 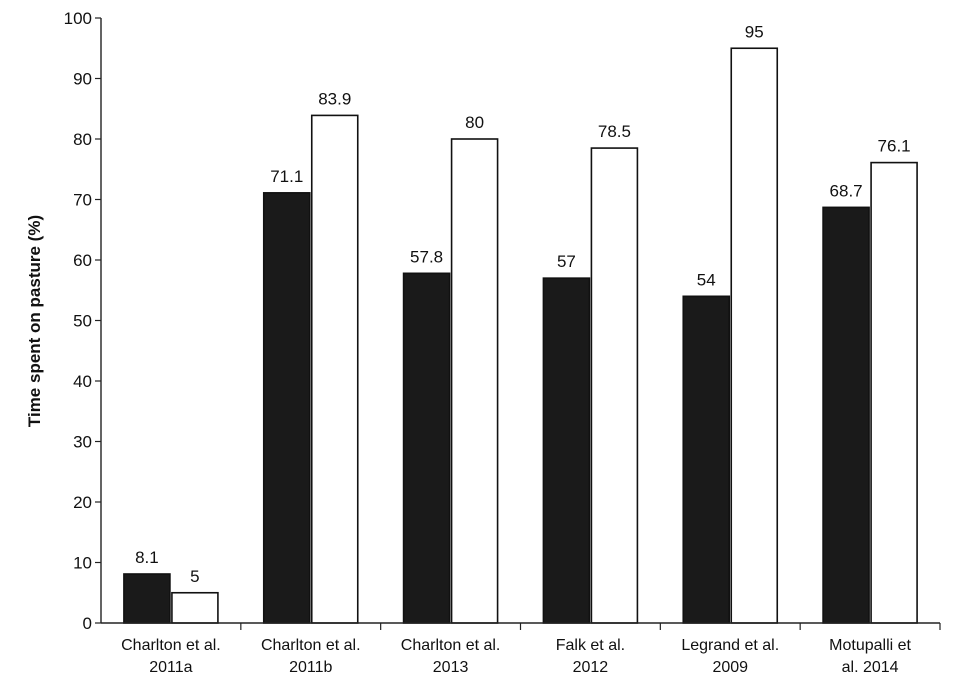 I want to click on y-tick-label: 80, so click(x=82, y=139).